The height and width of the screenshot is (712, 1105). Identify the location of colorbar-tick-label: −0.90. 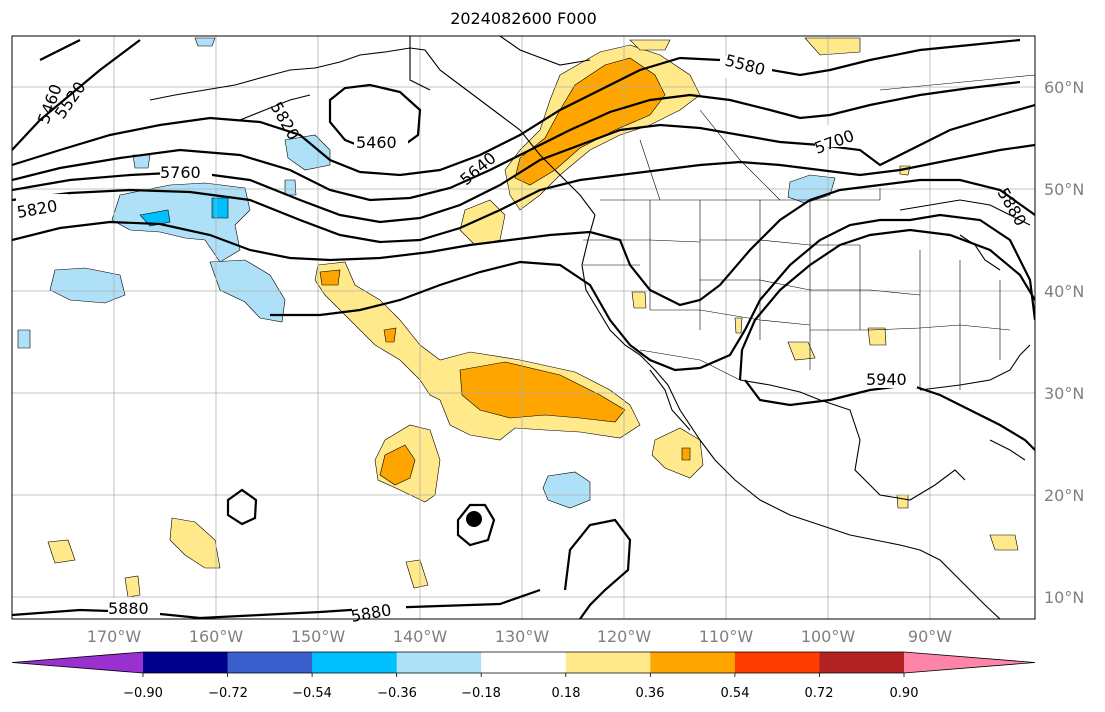
(143, 693).